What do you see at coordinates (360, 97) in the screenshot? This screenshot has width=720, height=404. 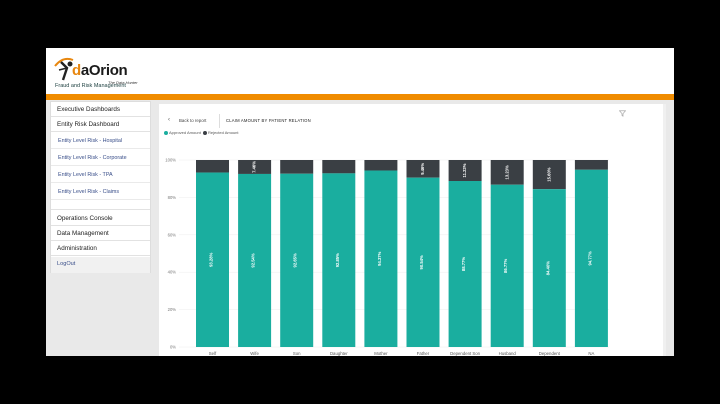 I see `accent-bar` at bounding box center [360, 97].